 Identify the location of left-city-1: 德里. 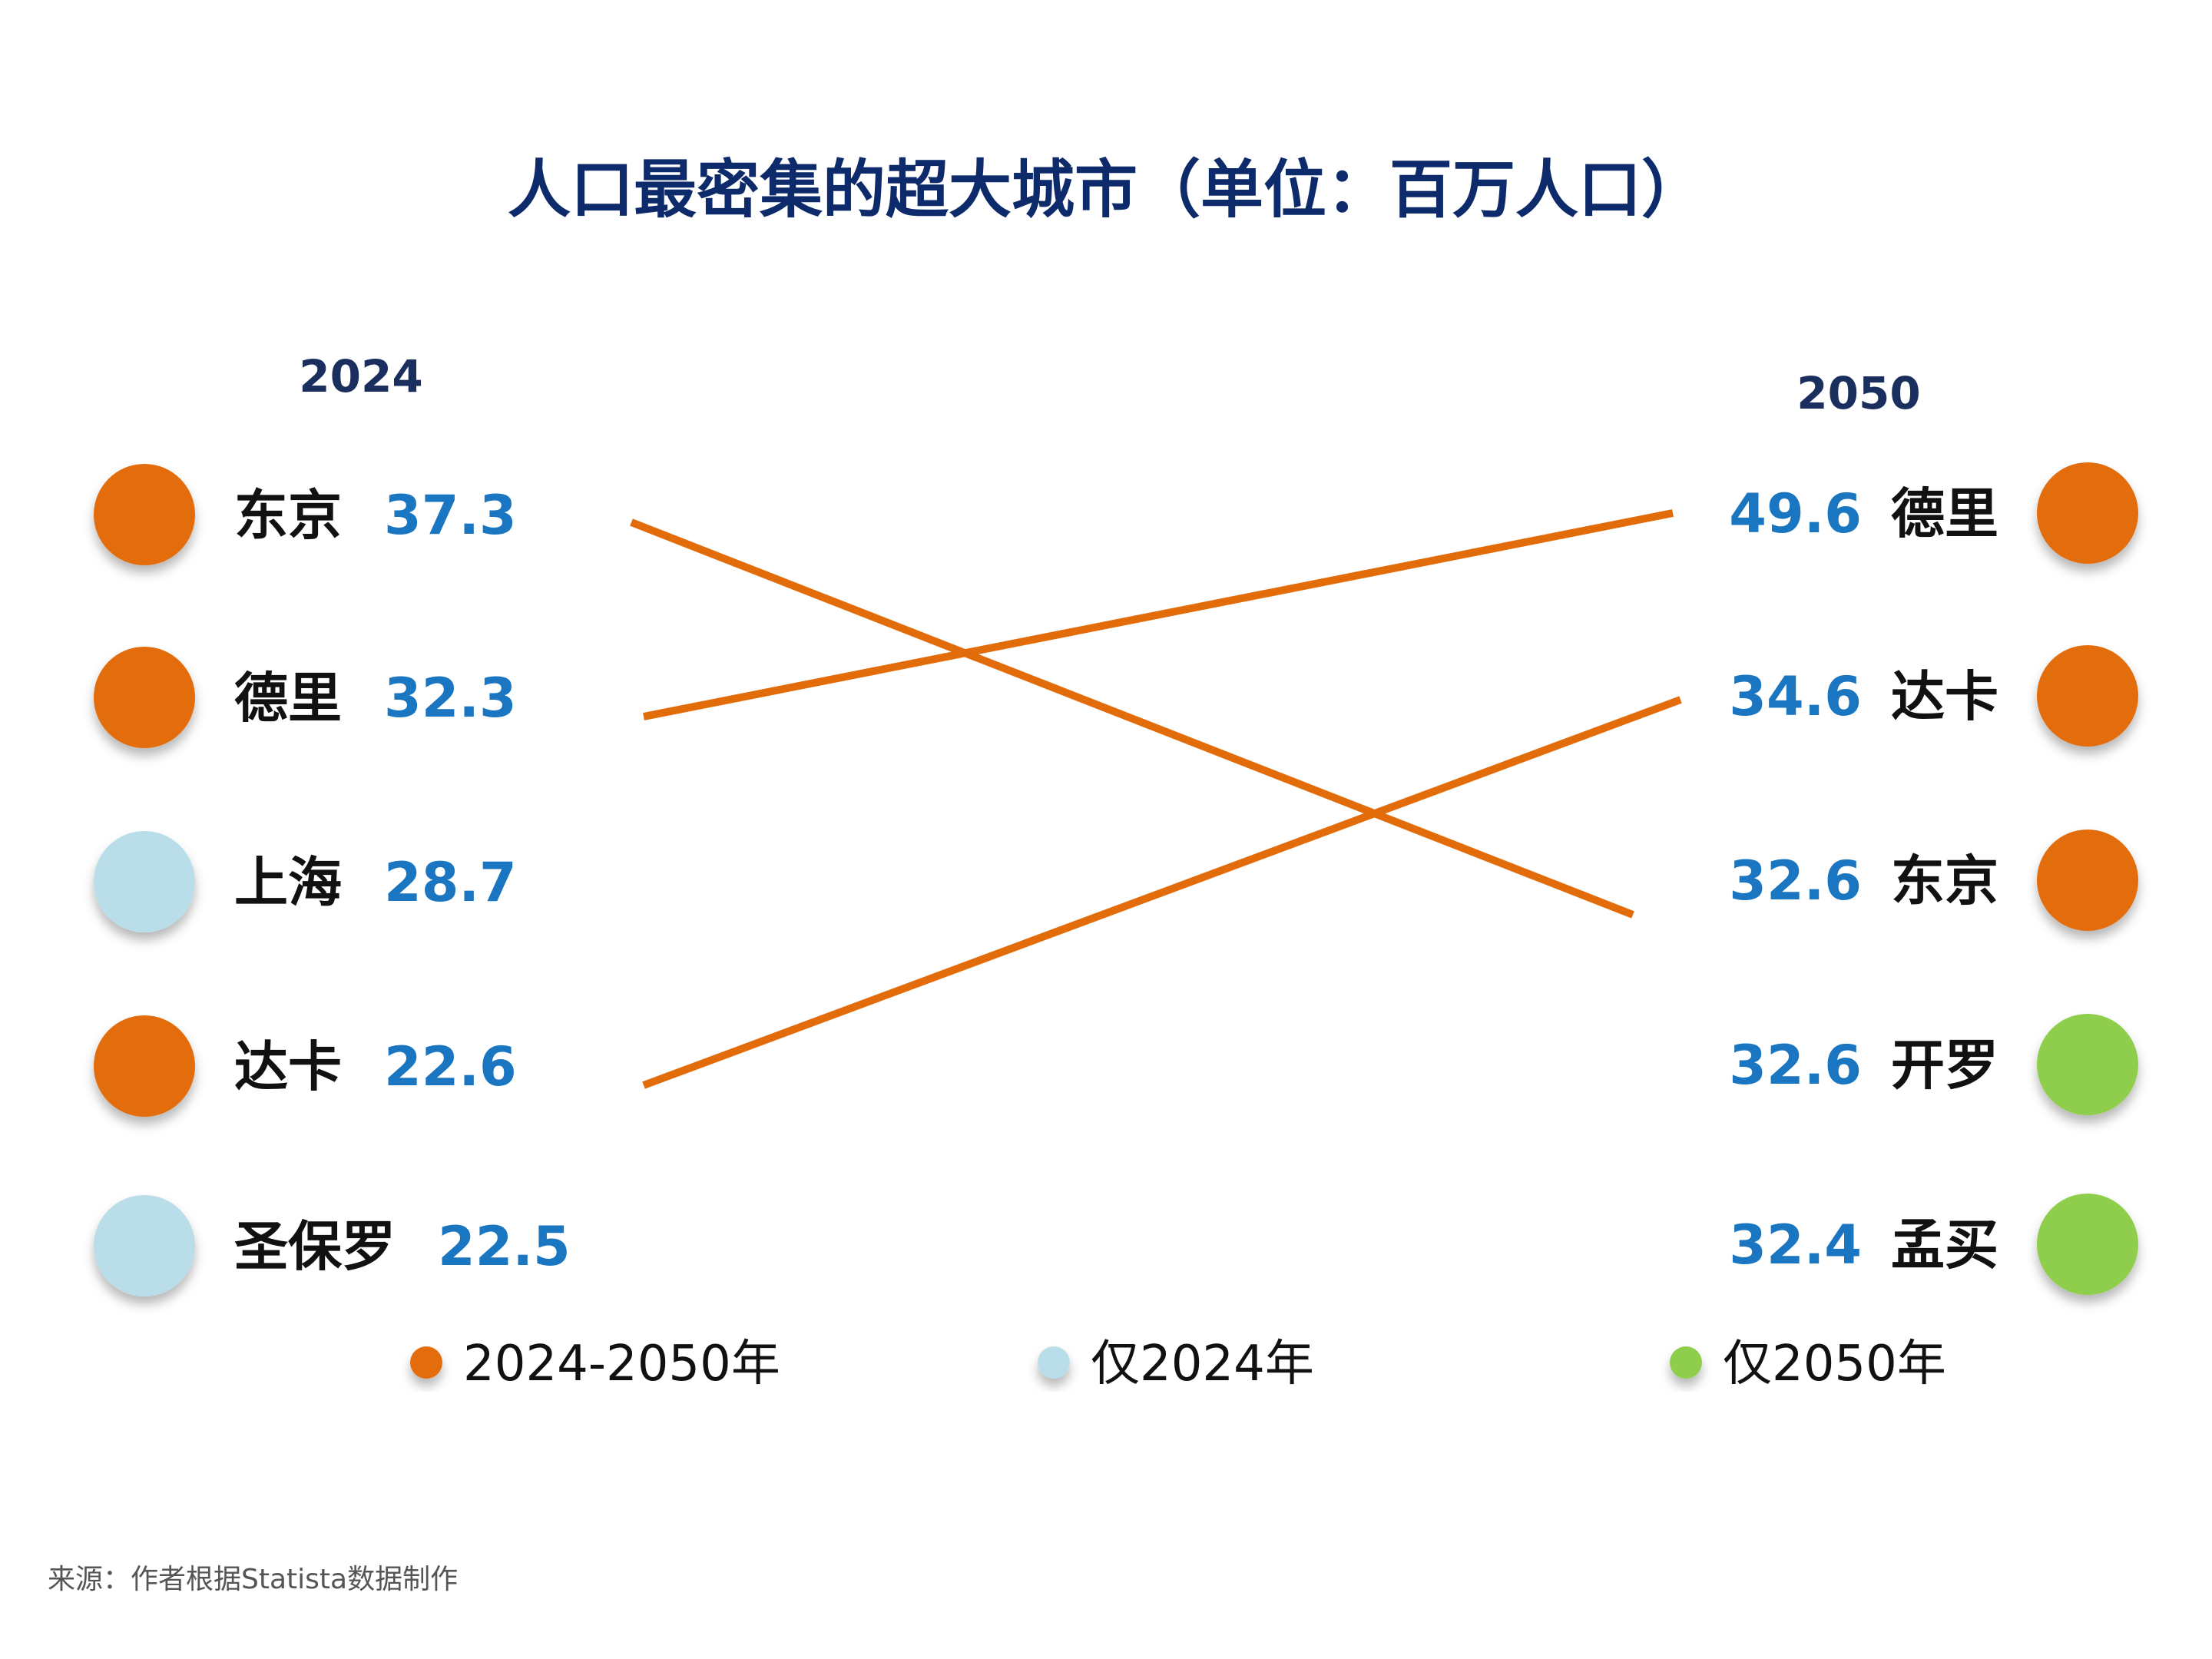
(288, 698).